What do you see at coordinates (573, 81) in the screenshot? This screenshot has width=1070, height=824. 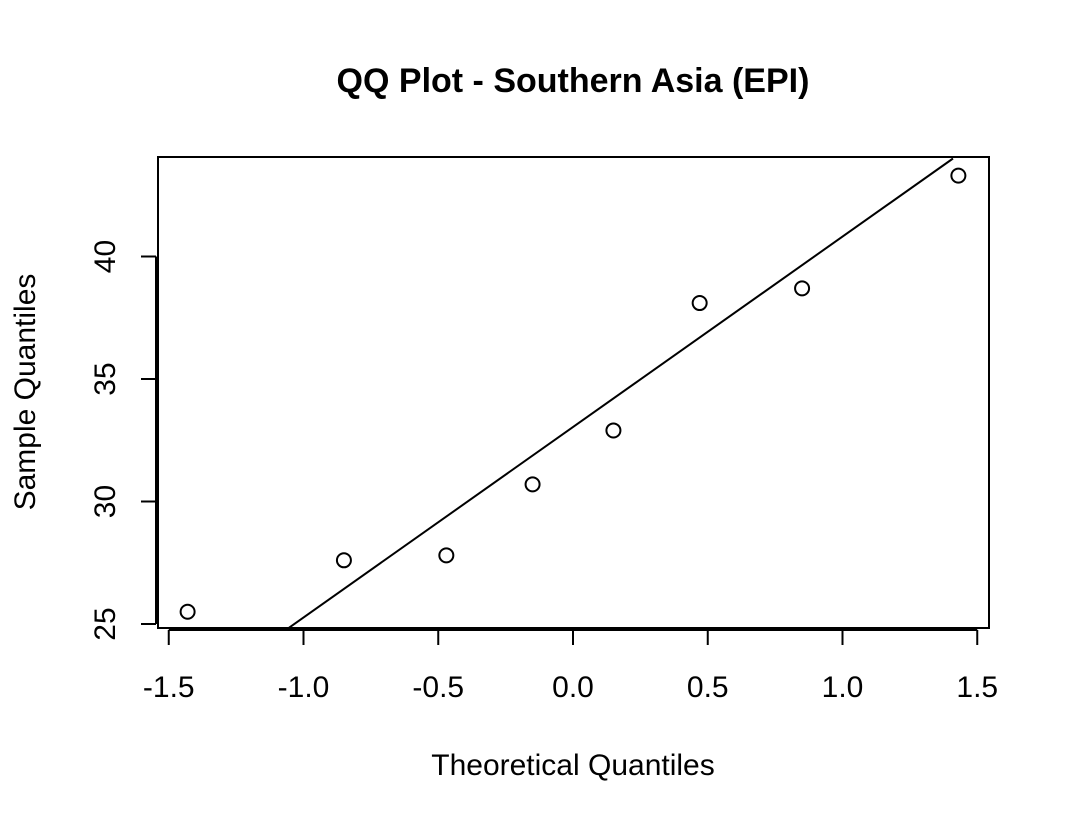 I see `chart-title: QQ Plot - Southern Asia (EPI)` at bounding box center [573, 81].